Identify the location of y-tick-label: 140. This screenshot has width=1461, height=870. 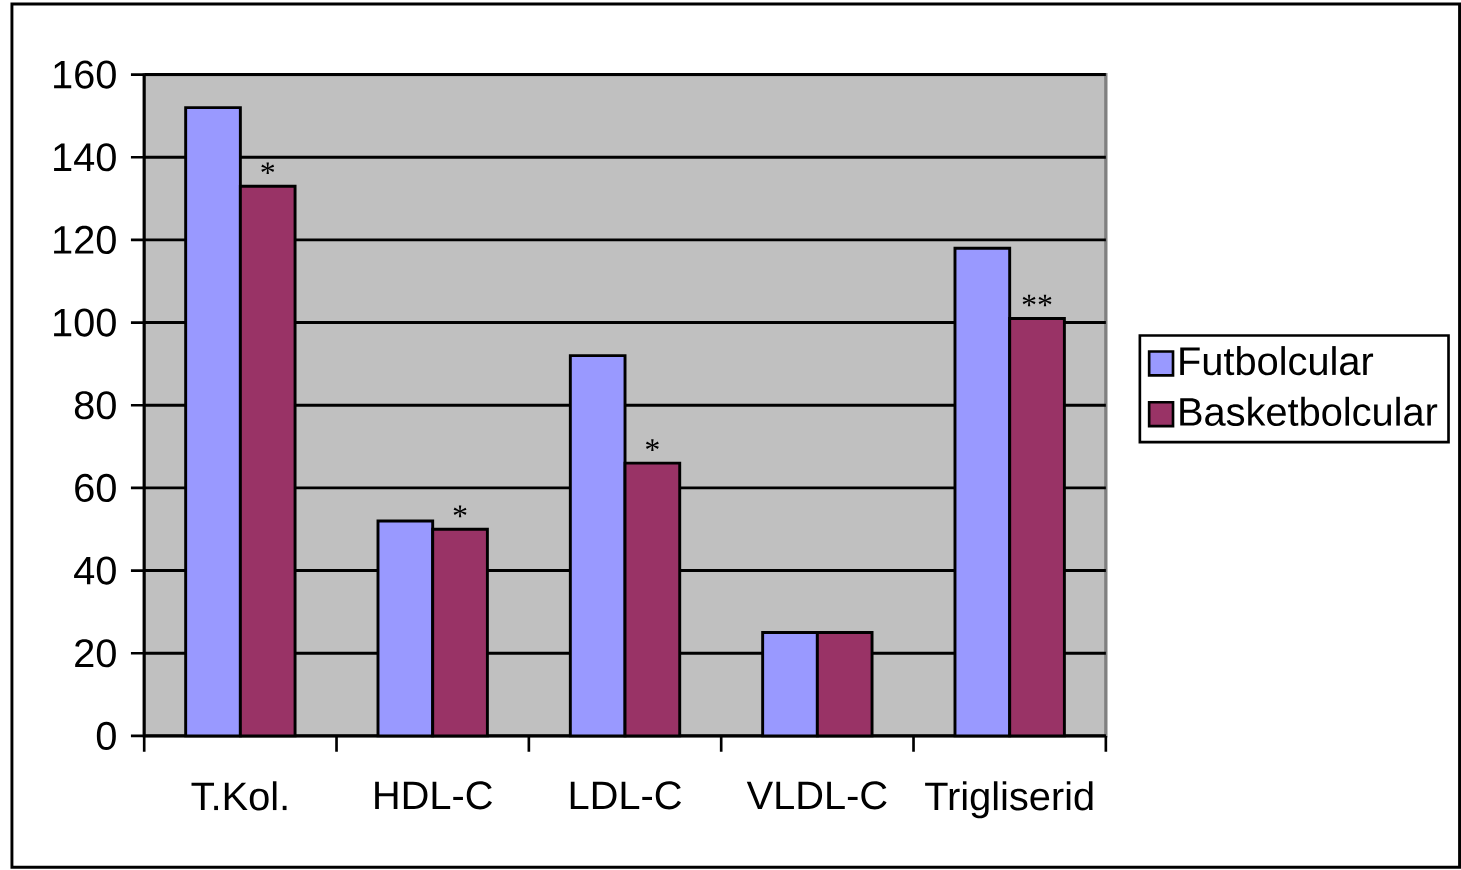
(85, 157).